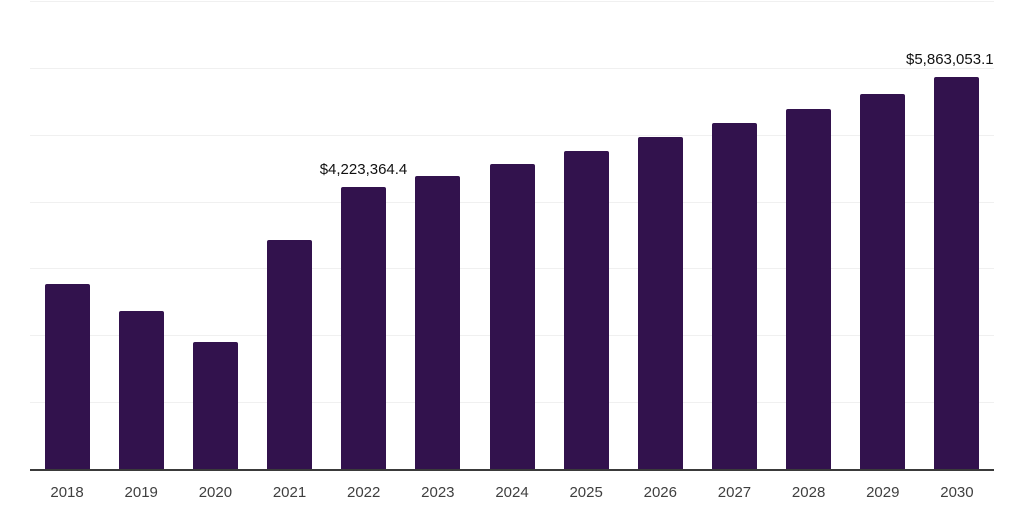 This screenshot has height=512, width=1024. What do you see at coordinates (734, 296) in the screenshot?
I see `bar-2027` at bounding box center [734, 296].